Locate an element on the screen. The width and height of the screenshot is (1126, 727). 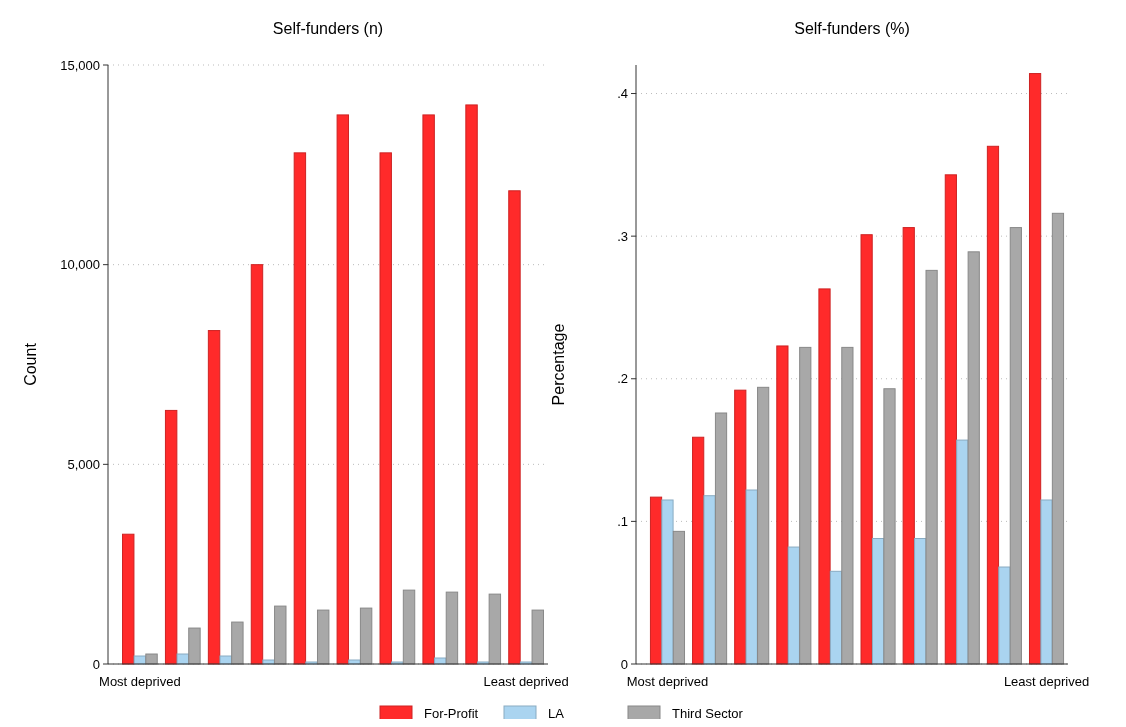
y-axis-title: Count is located at coordinates (30, 364).